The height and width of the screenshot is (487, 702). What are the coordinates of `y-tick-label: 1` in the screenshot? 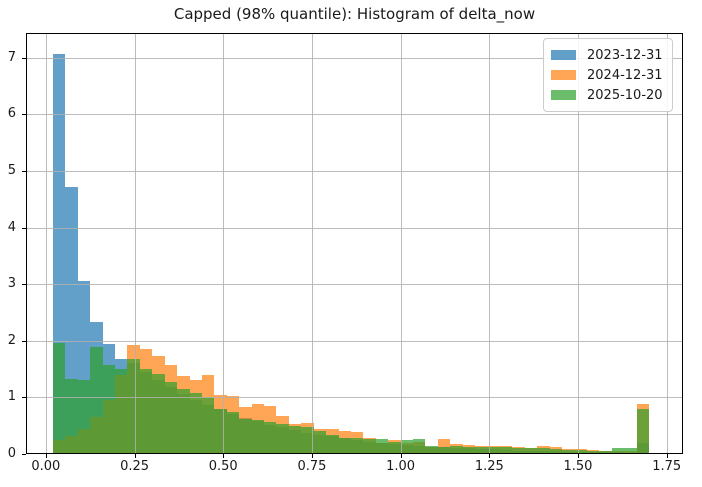 It's located at (11, 397).